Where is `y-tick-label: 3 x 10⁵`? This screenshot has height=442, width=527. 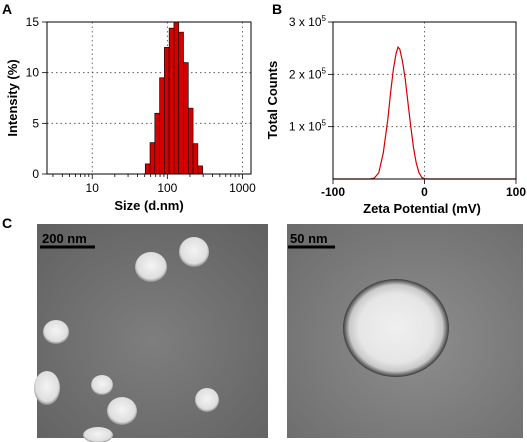
y-tick-label: 3 x 10⁵ is located at coordinates (308, 21).